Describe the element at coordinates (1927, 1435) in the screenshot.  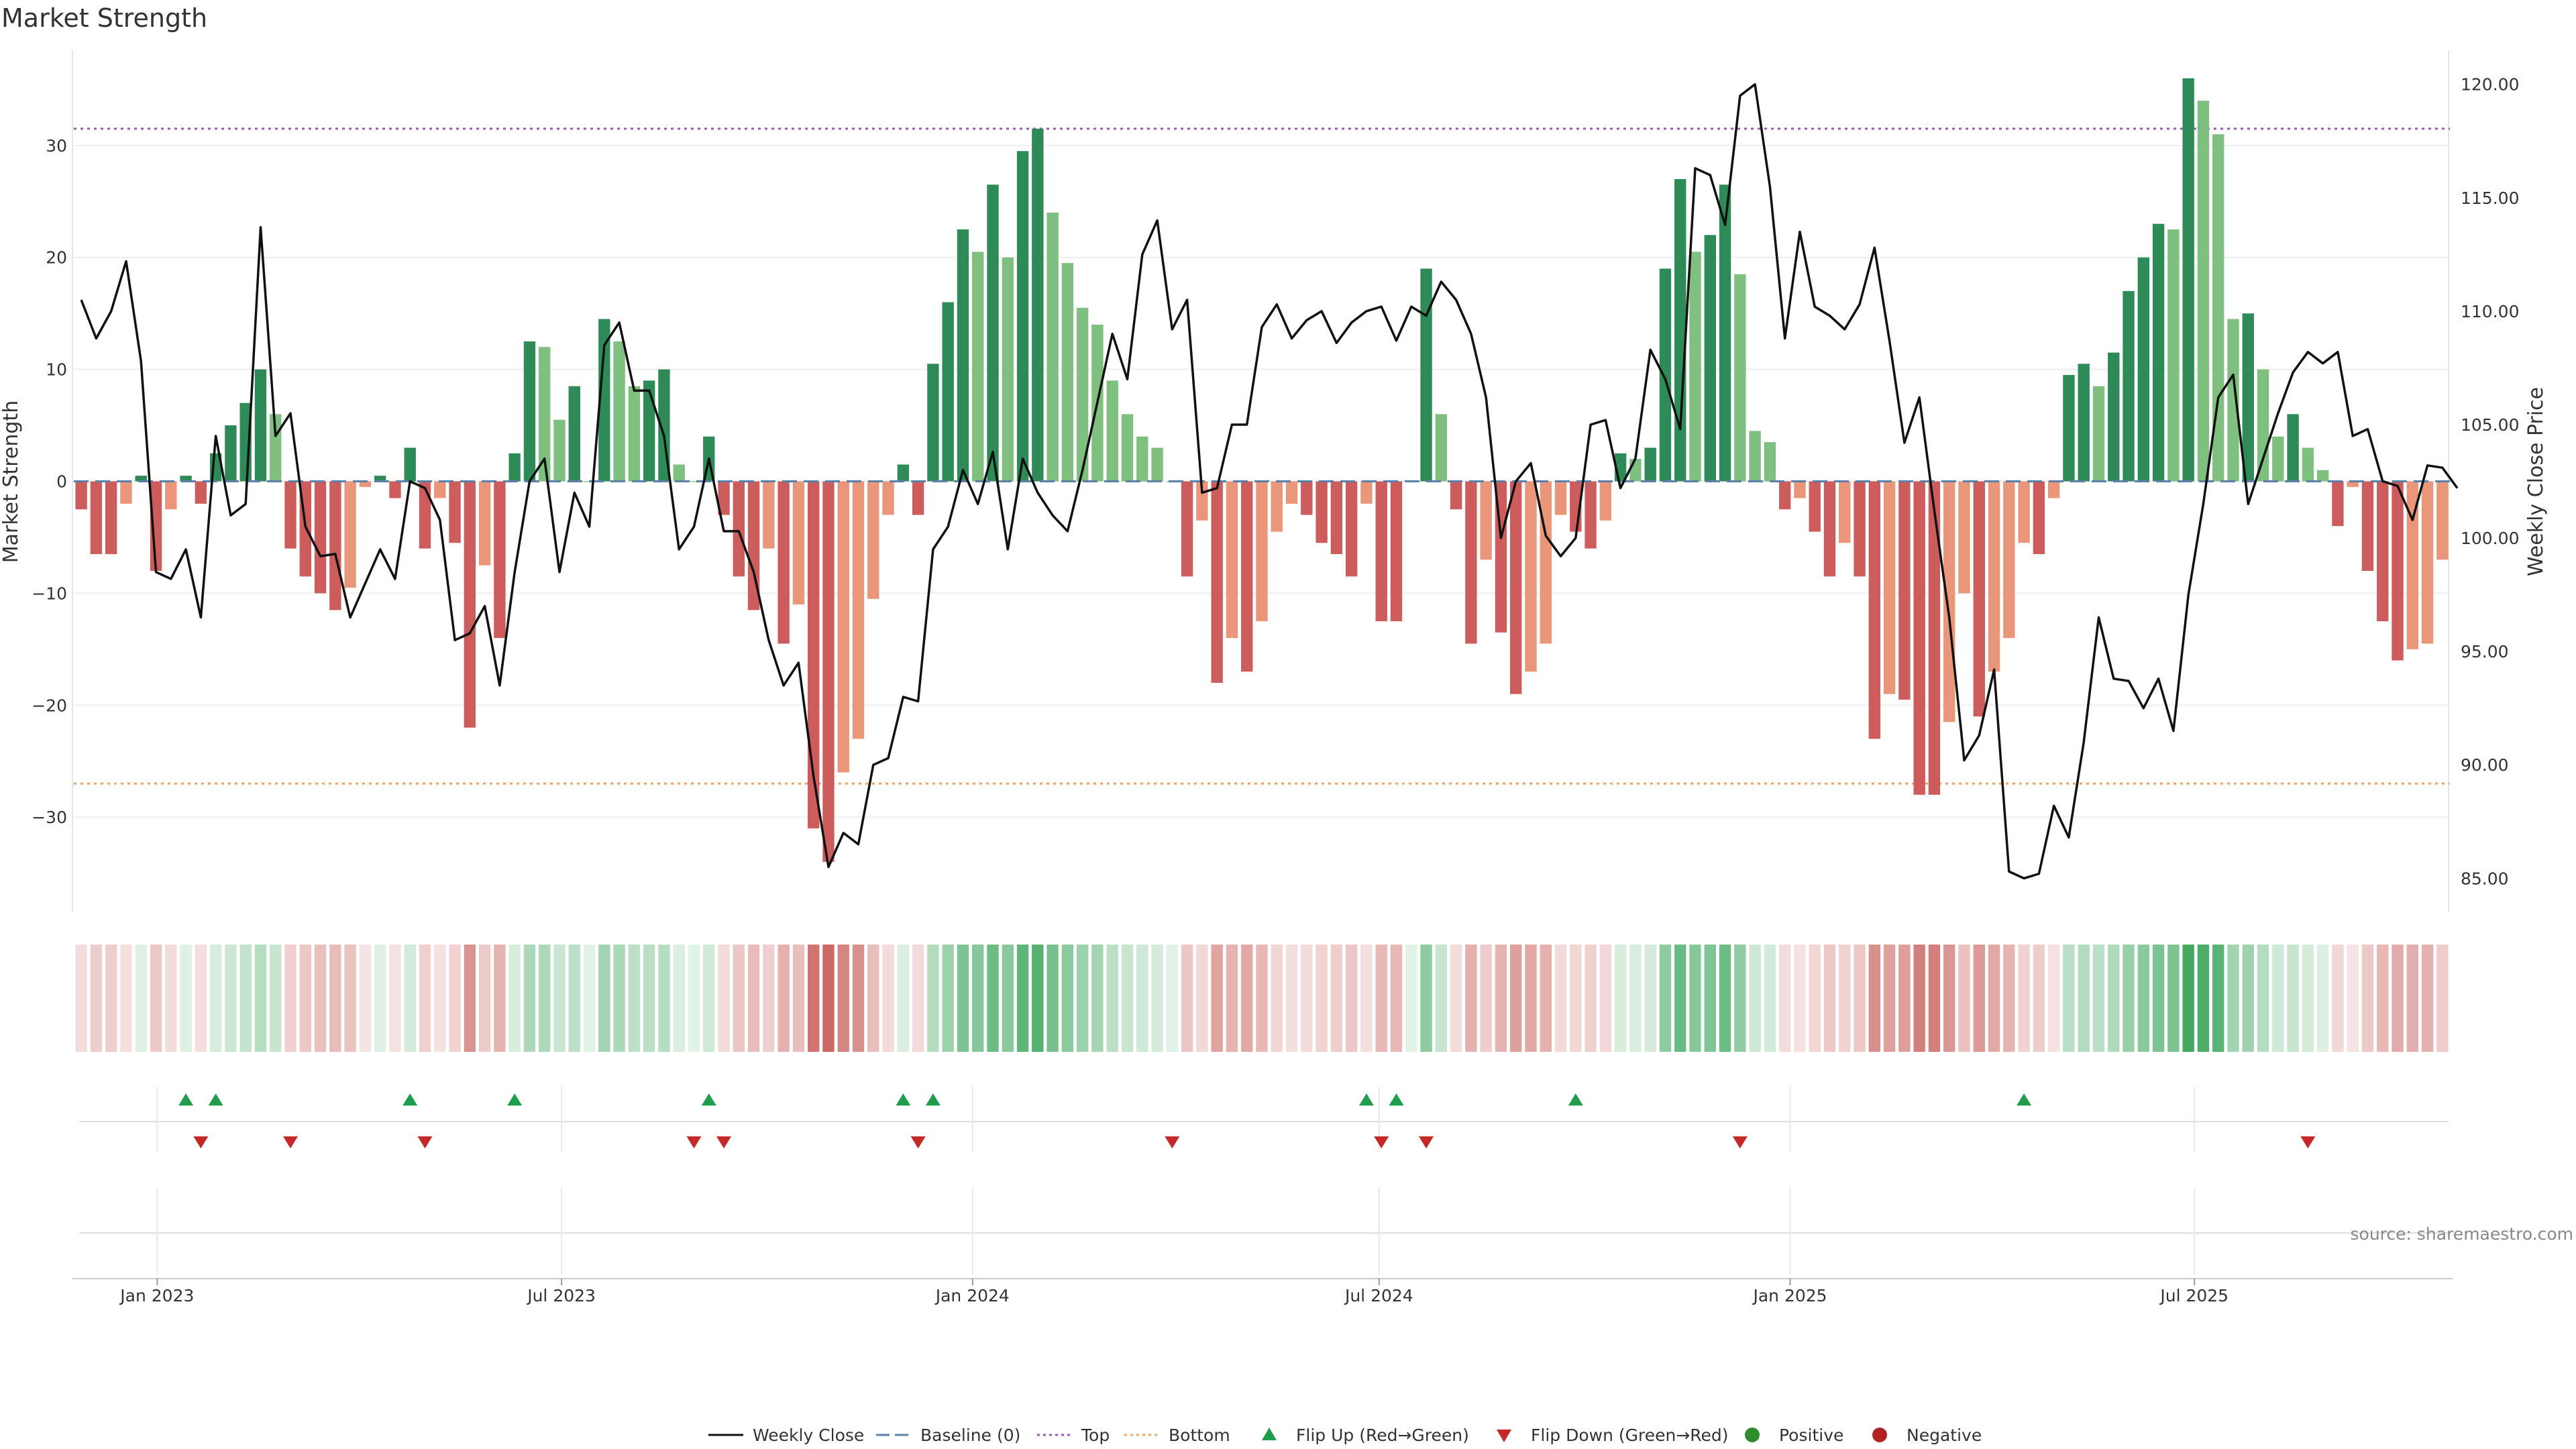
I see `legend-item: Negative` at that location.